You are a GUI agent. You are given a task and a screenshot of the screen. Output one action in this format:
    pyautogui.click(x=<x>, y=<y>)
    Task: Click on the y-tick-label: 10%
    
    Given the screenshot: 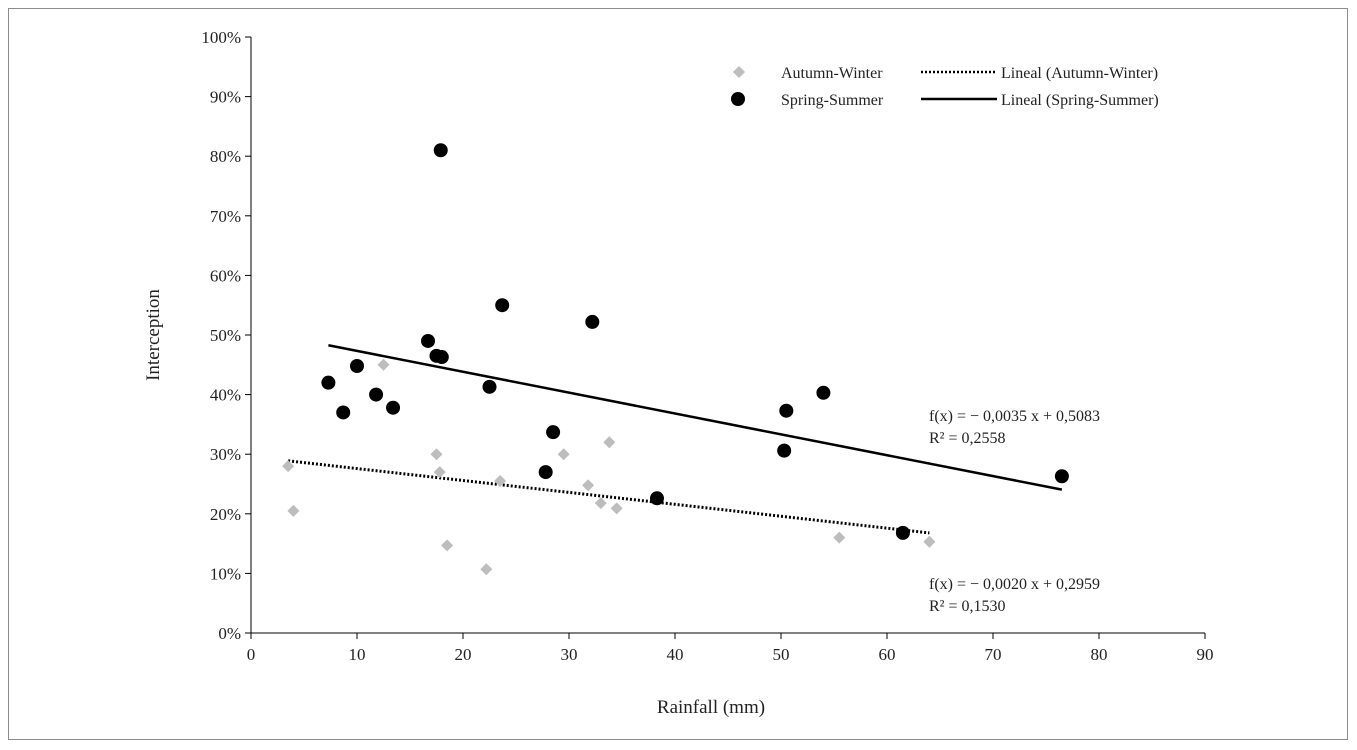 What is the action you would take?
    pyautogui.click(x=225, y=573)
    